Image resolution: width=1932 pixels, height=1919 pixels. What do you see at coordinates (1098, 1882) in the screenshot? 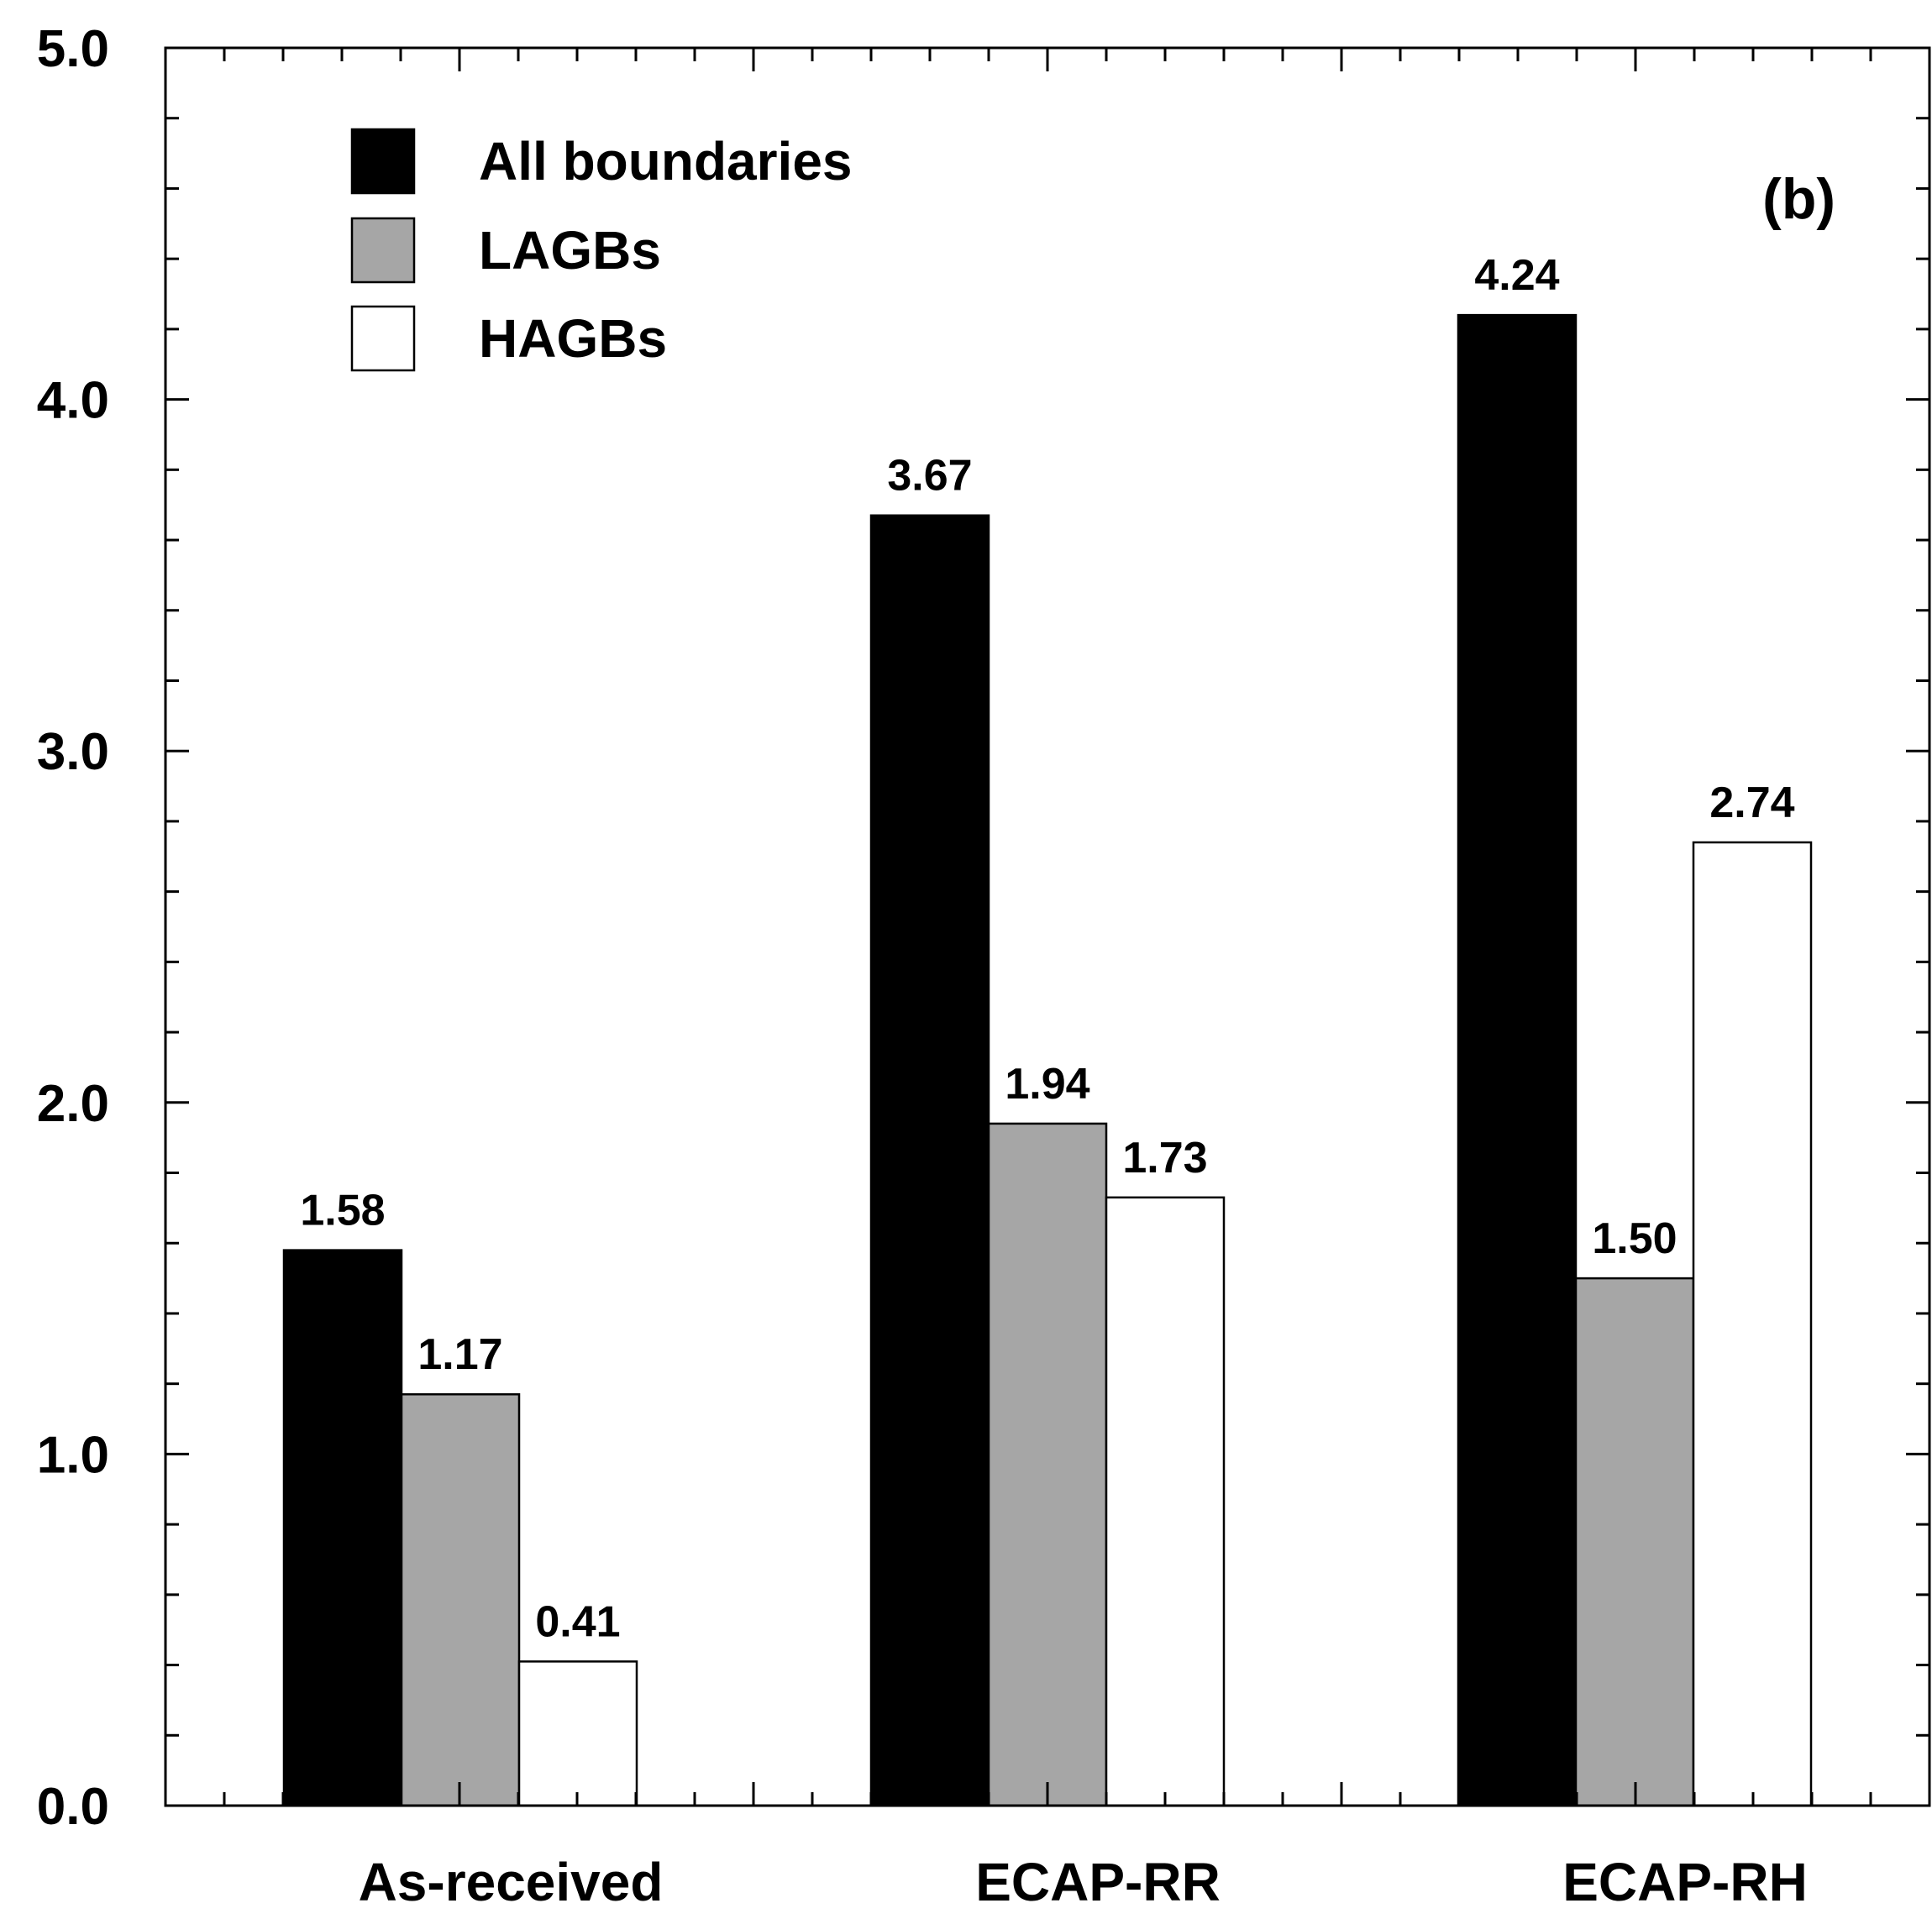
I see `x-category-label: ECAP-RR` at bounding box center [1098, 1882].